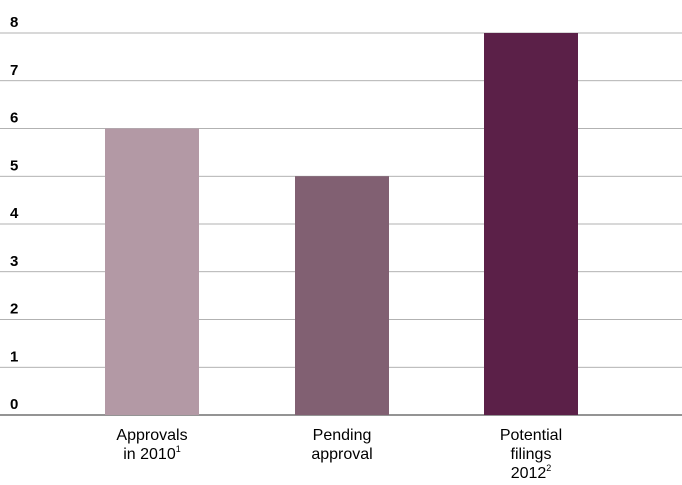 The image size is (682, 485). What do you see at coordinates (178, 449) in the screenshot?
I see `footnote-marker: 1` at bounding box center [178, 449].